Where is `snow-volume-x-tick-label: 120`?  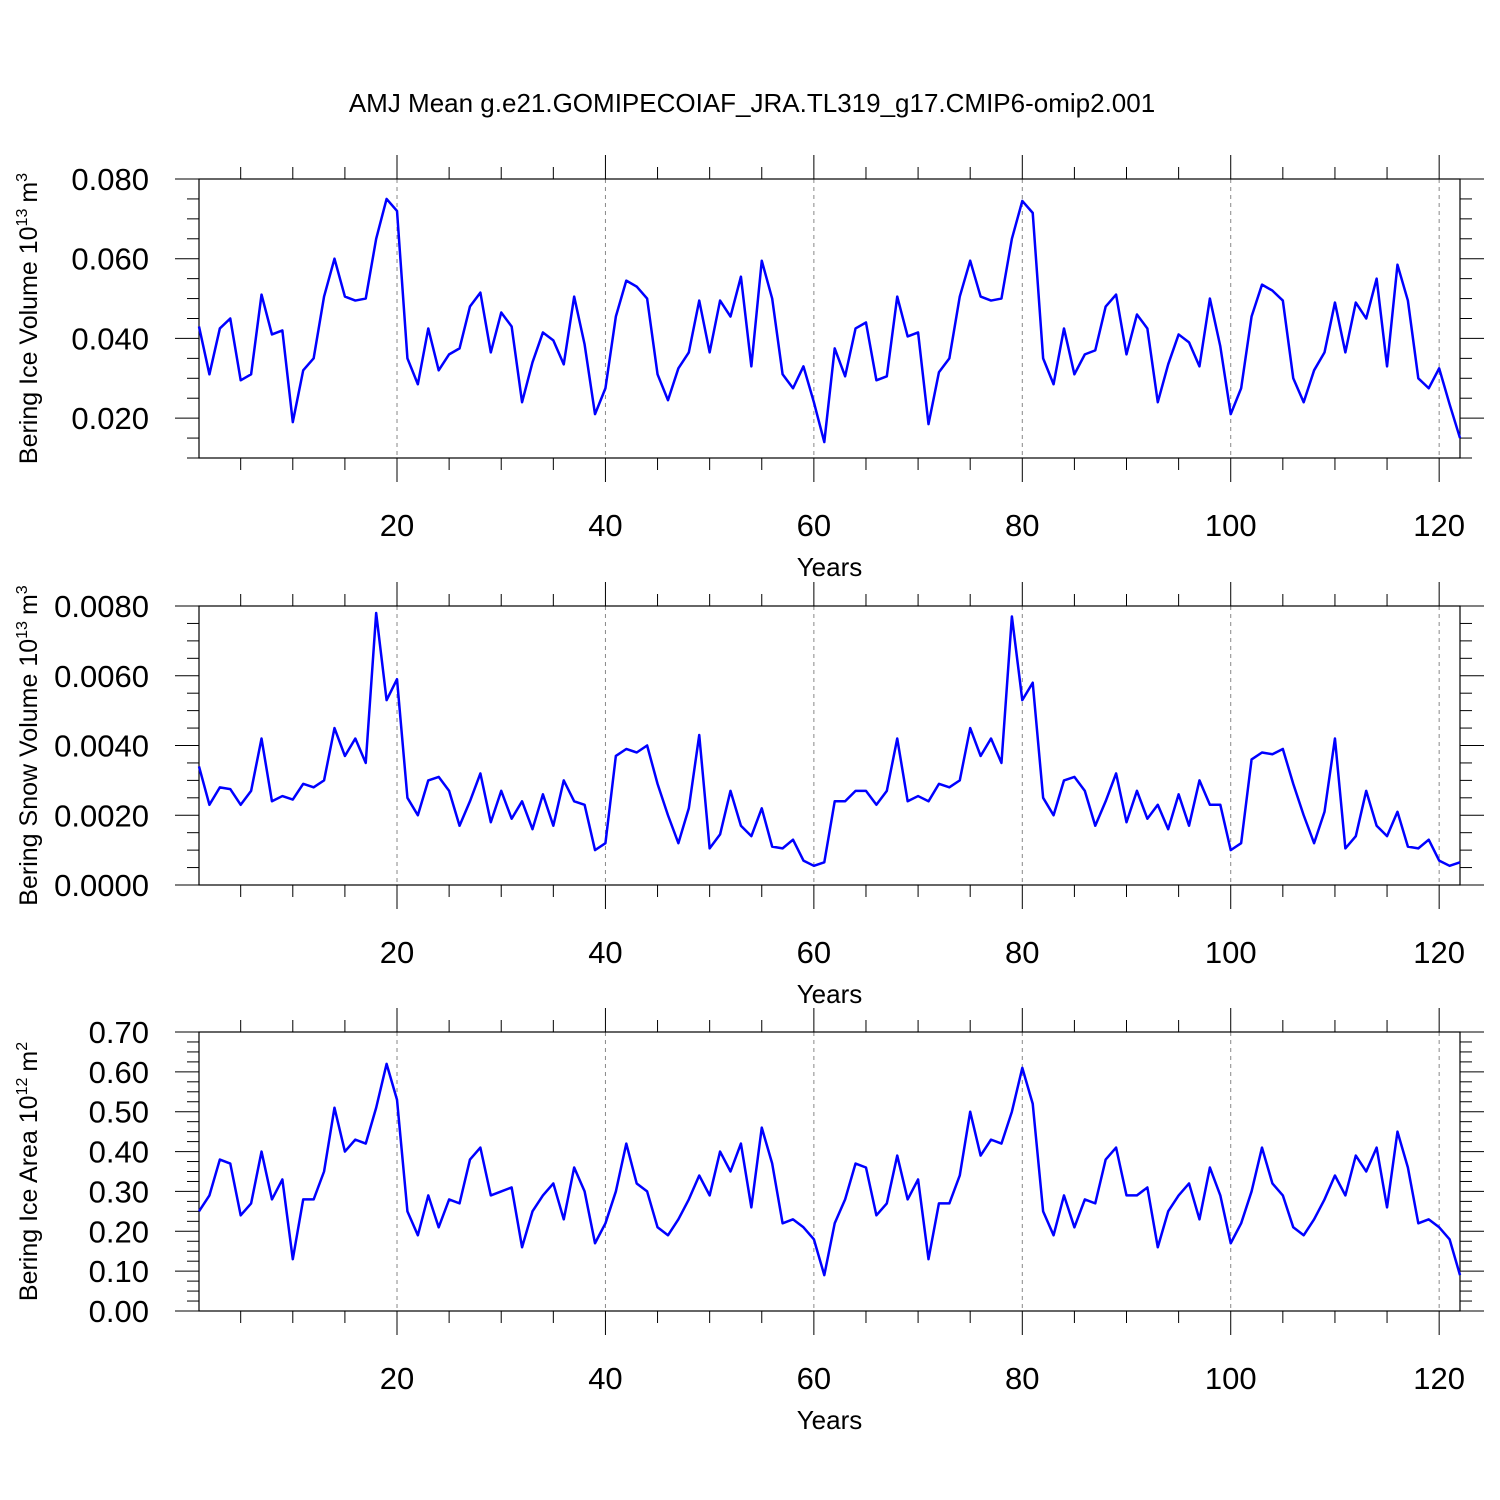
snow-volume-x-tick-label: 120 is located at coordinates (1439, 952).